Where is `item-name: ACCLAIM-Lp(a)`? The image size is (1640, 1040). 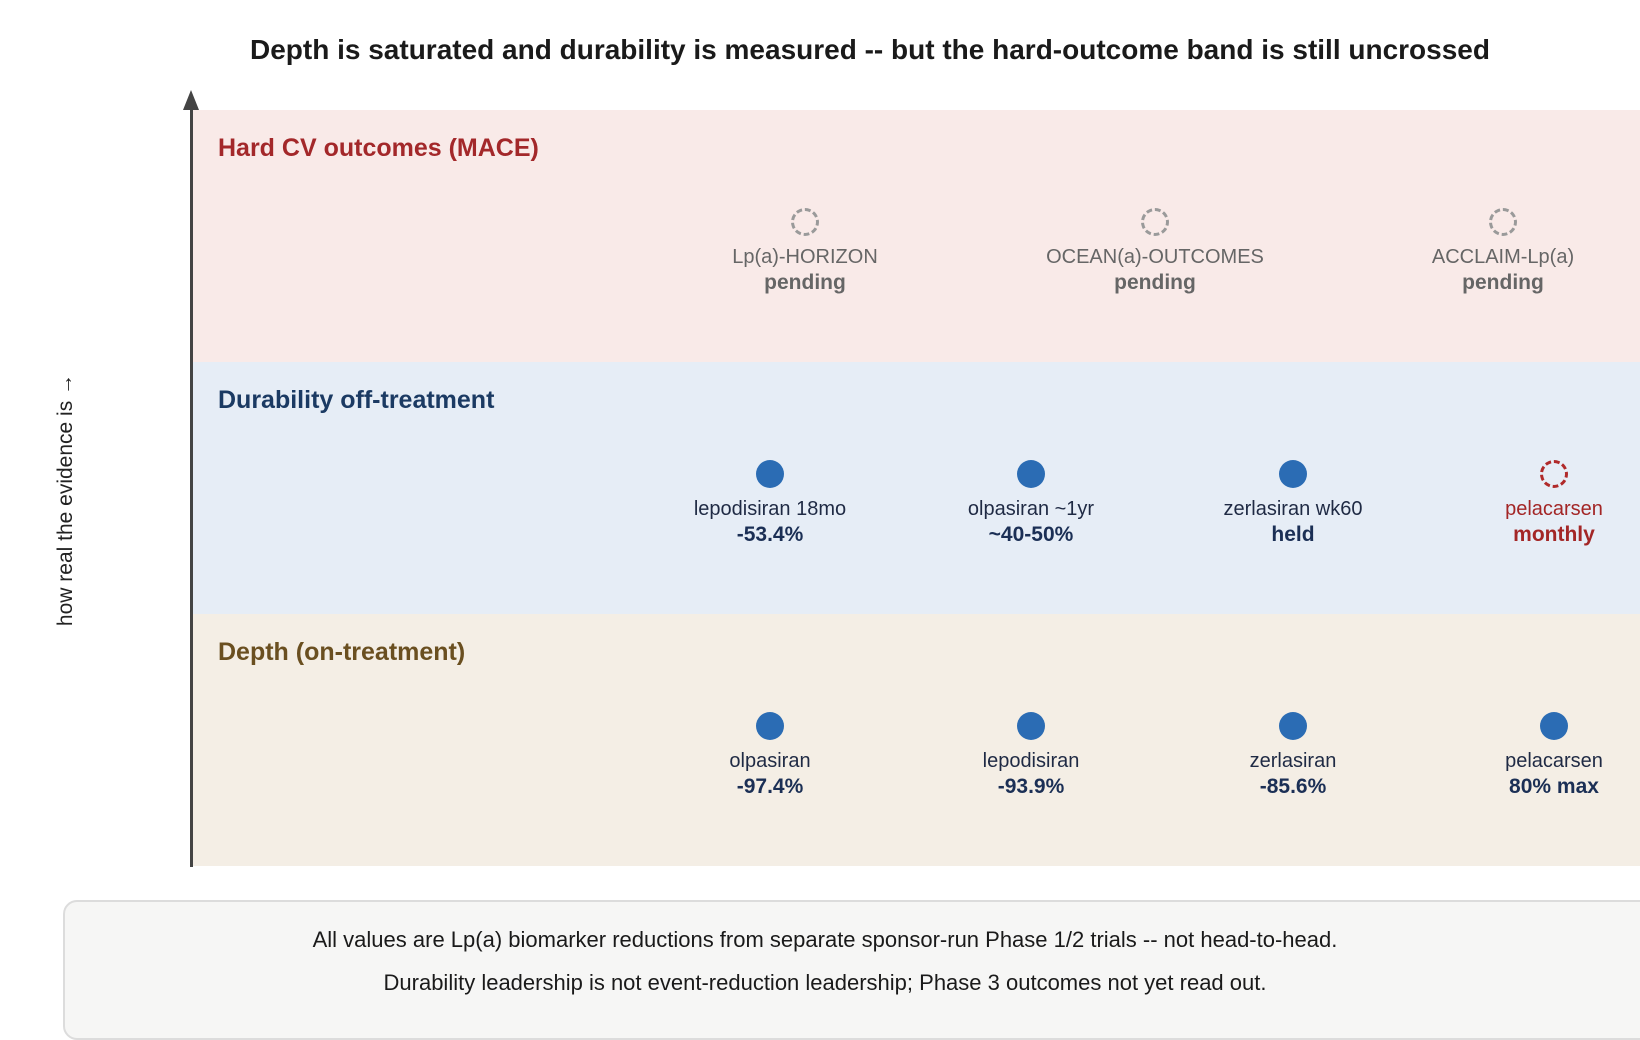
item-name: ACCLAIM-Lp(a) is located at coordinates (1503, 257).